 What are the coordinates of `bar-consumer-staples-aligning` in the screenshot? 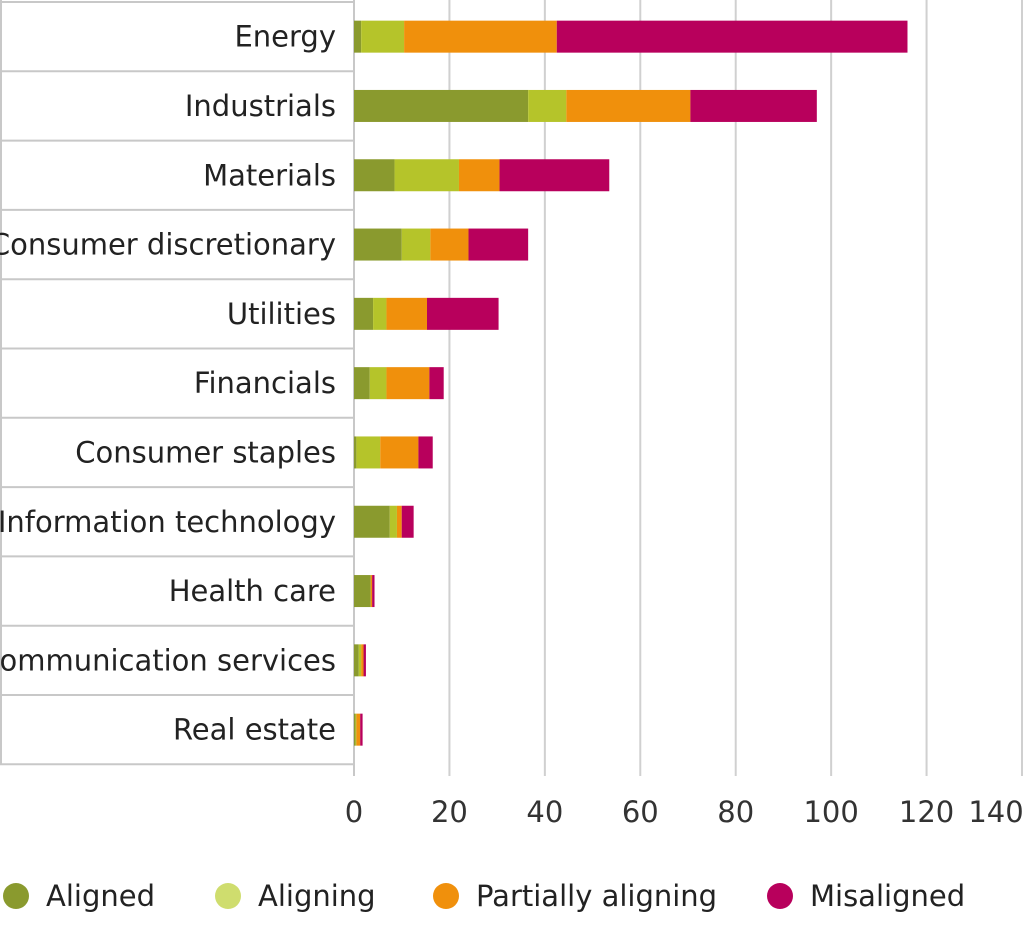 It's located at (368, 452).